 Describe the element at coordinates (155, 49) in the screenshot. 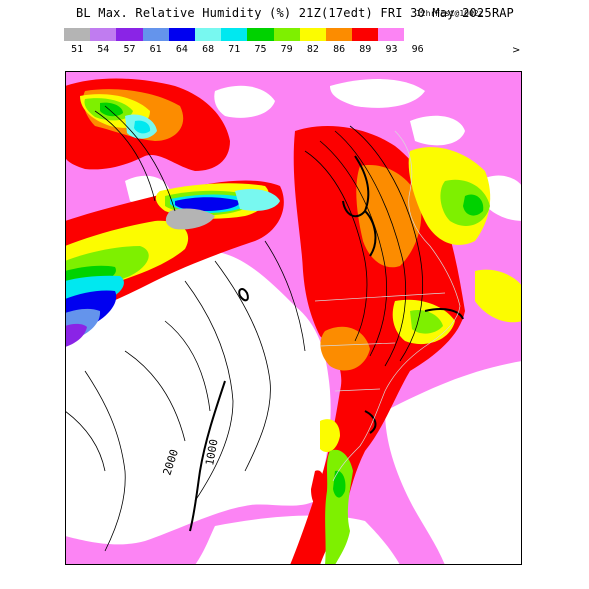

I see `legend-label: 61` at that location.